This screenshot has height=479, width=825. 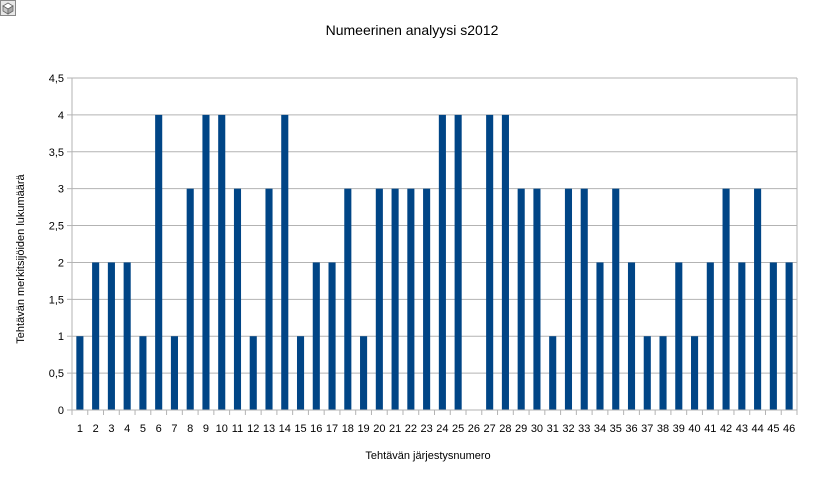 I want to click on x-tick-label: 35, so click(x=616, y=429).